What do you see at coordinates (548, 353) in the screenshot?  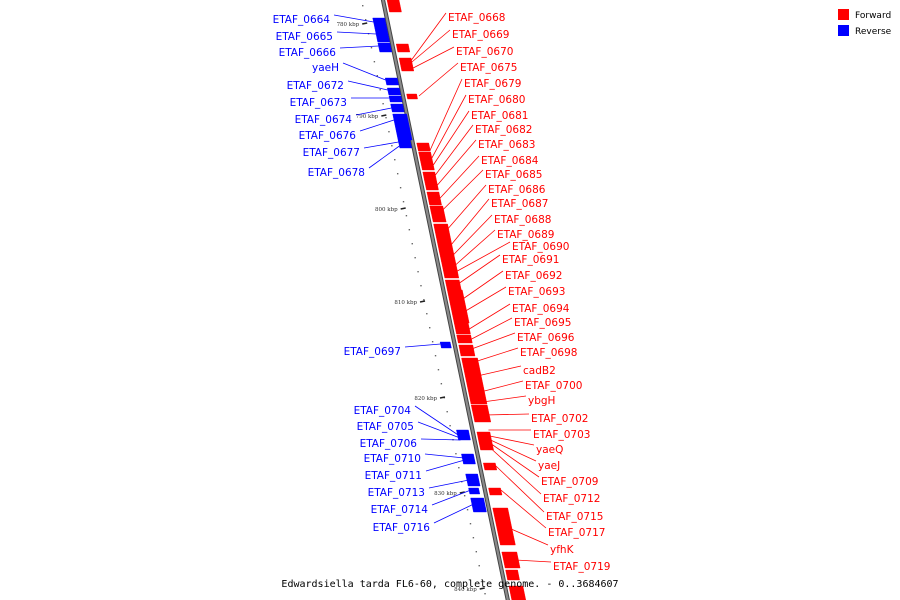 I see `gene-label-forward: ETAF_0698` at bounding box center [548, 353].